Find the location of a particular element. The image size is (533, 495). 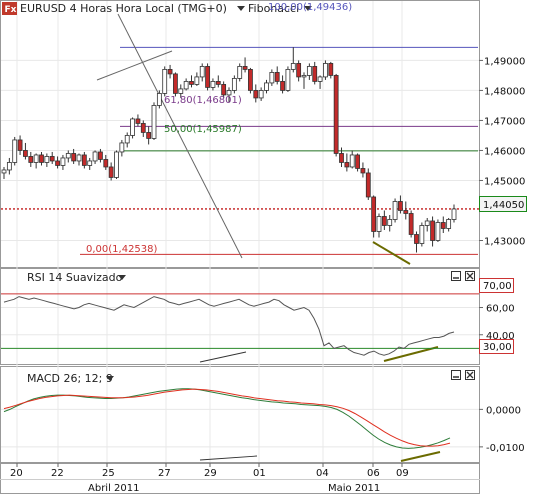

x-tick-1: 22 is located at coordinates (57, 473).